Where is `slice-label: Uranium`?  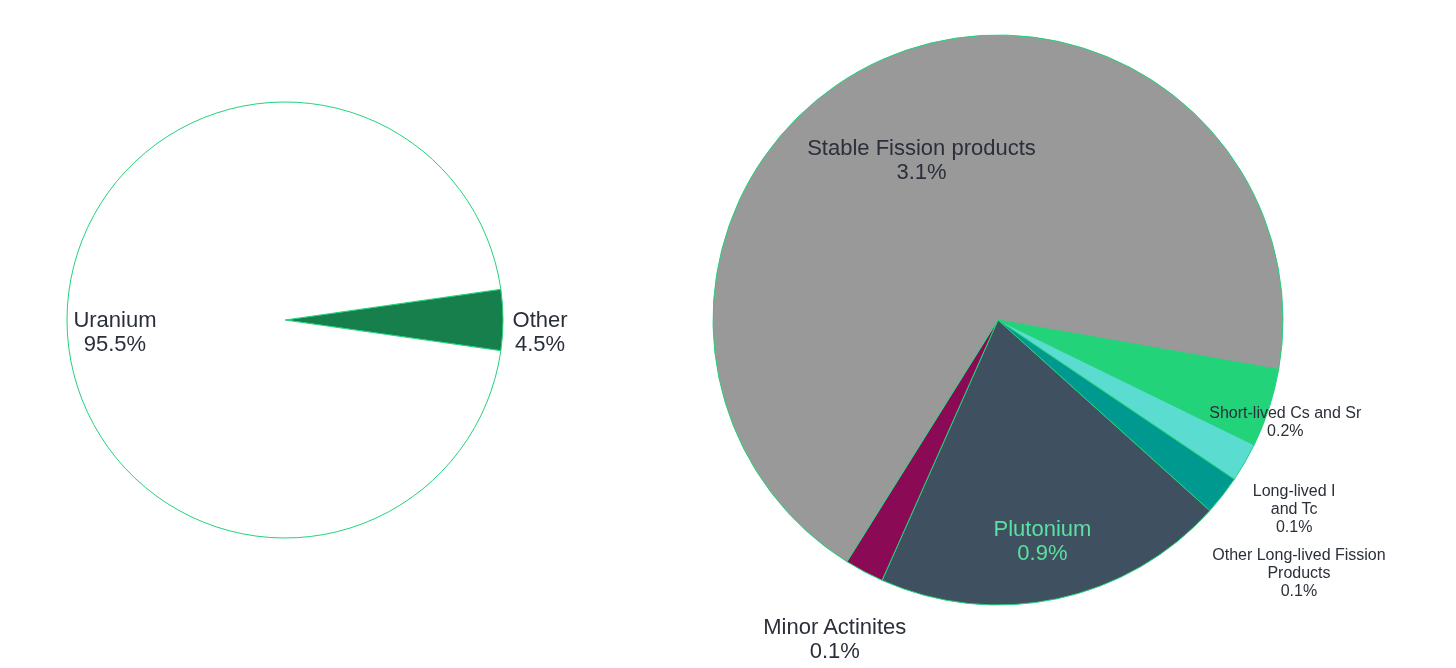
slice-label: Uranium is located at coordinates (115, 319).